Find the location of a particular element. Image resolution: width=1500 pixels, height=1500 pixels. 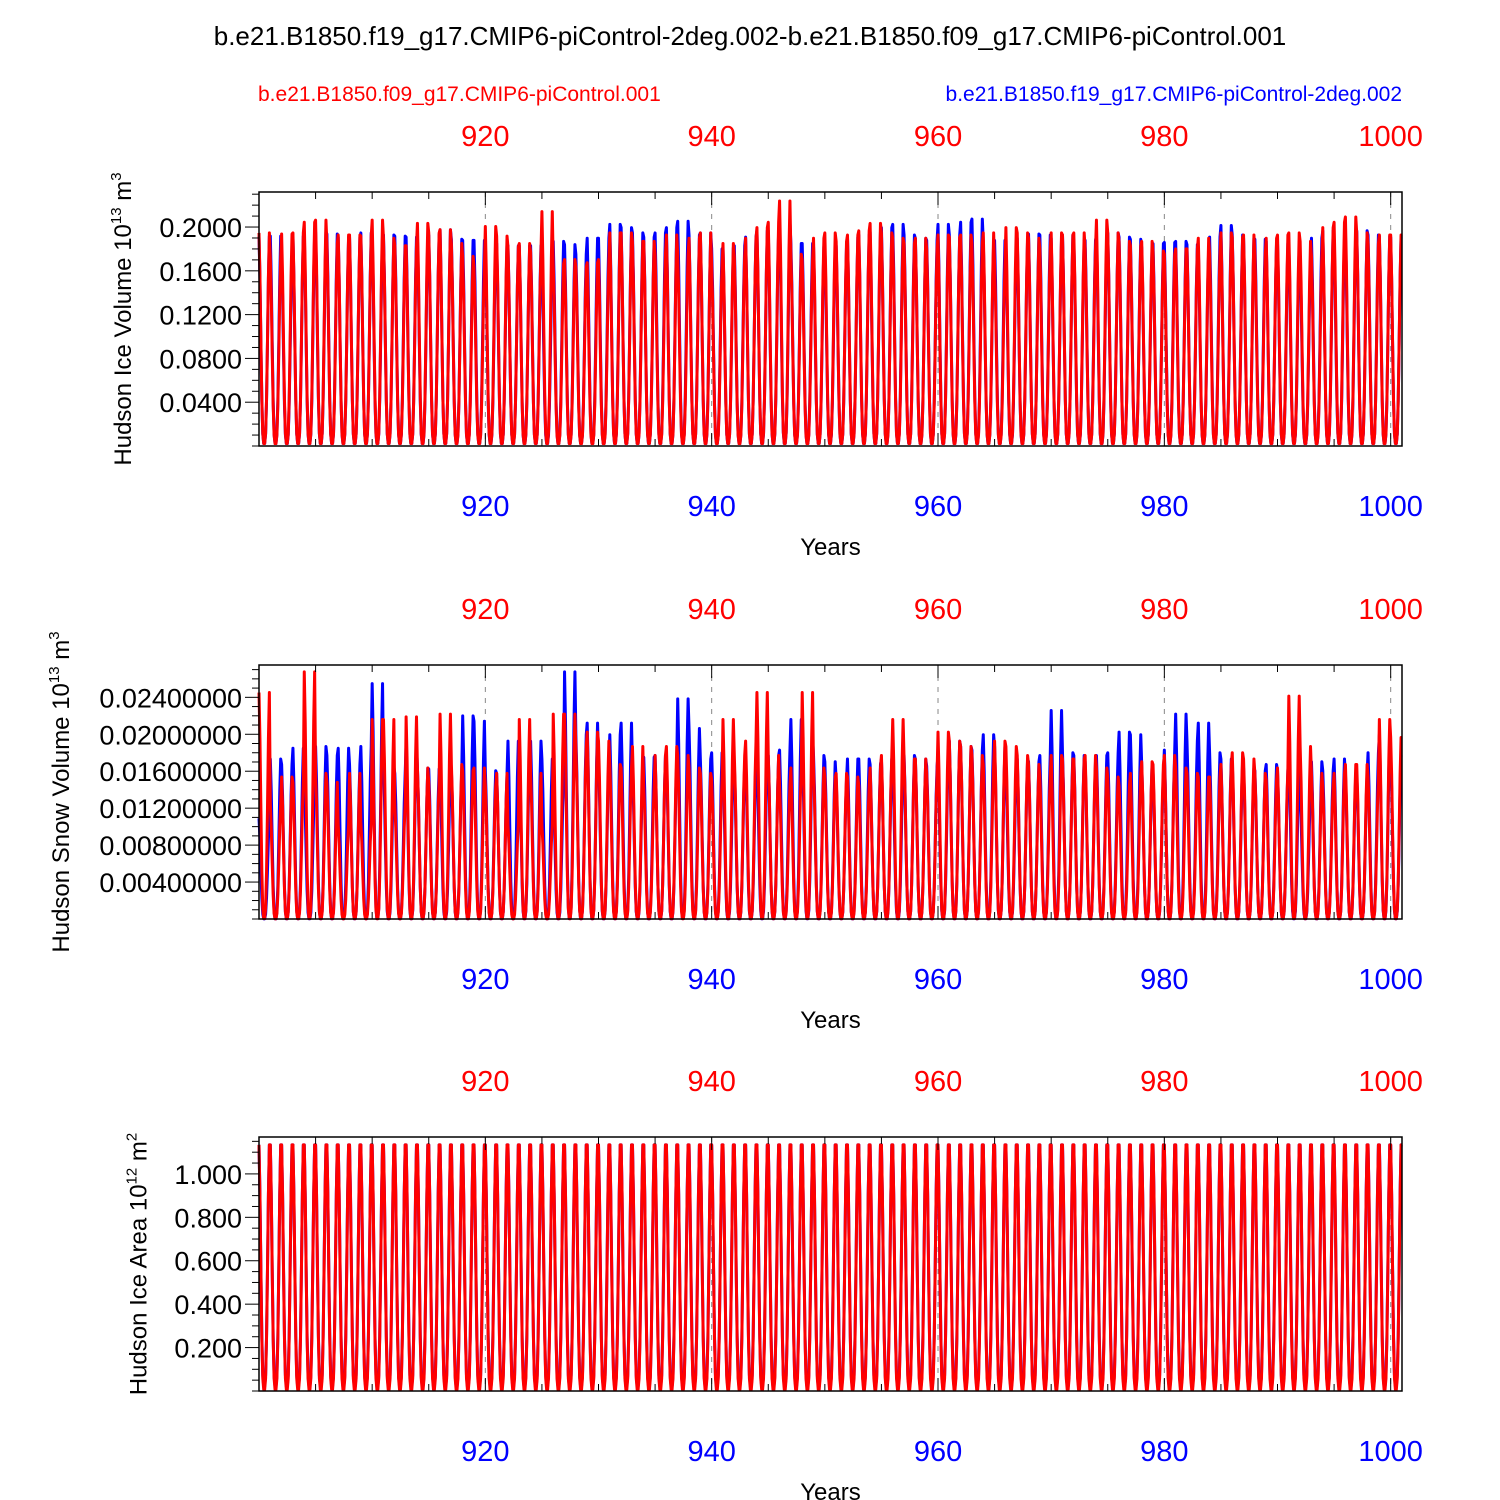

y-axis-label-main: Hudson Snow Volume 10 is located at coordinates (61, 818).